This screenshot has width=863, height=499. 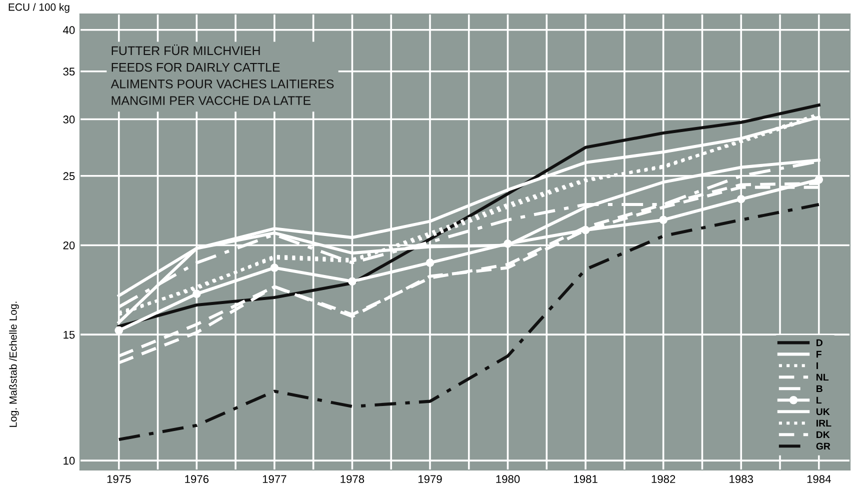 I want to click on x-tick-label: 1978, so click(x=352, y=479).